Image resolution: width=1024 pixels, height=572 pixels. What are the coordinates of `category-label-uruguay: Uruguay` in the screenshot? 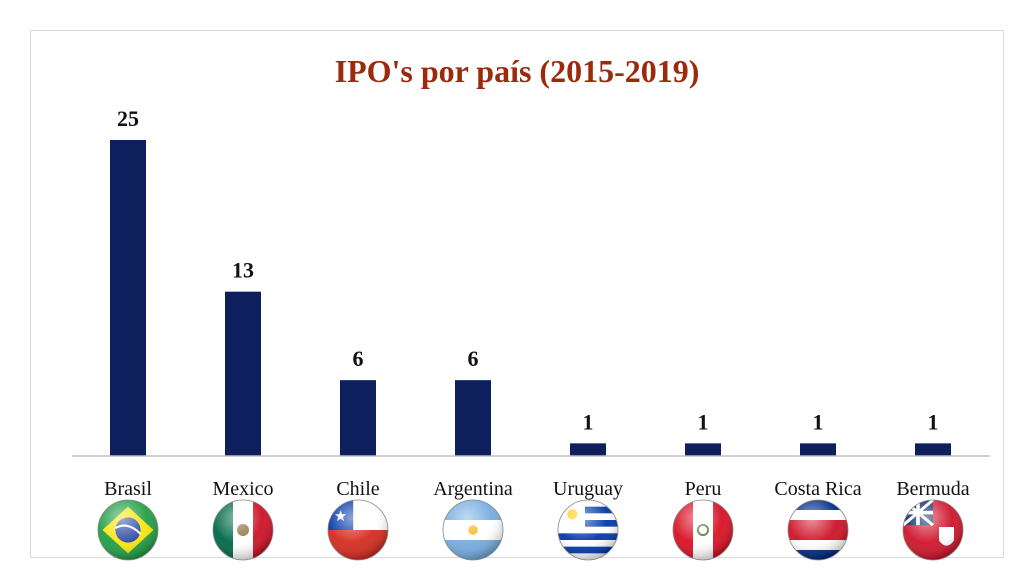 It's located at (588, 489).